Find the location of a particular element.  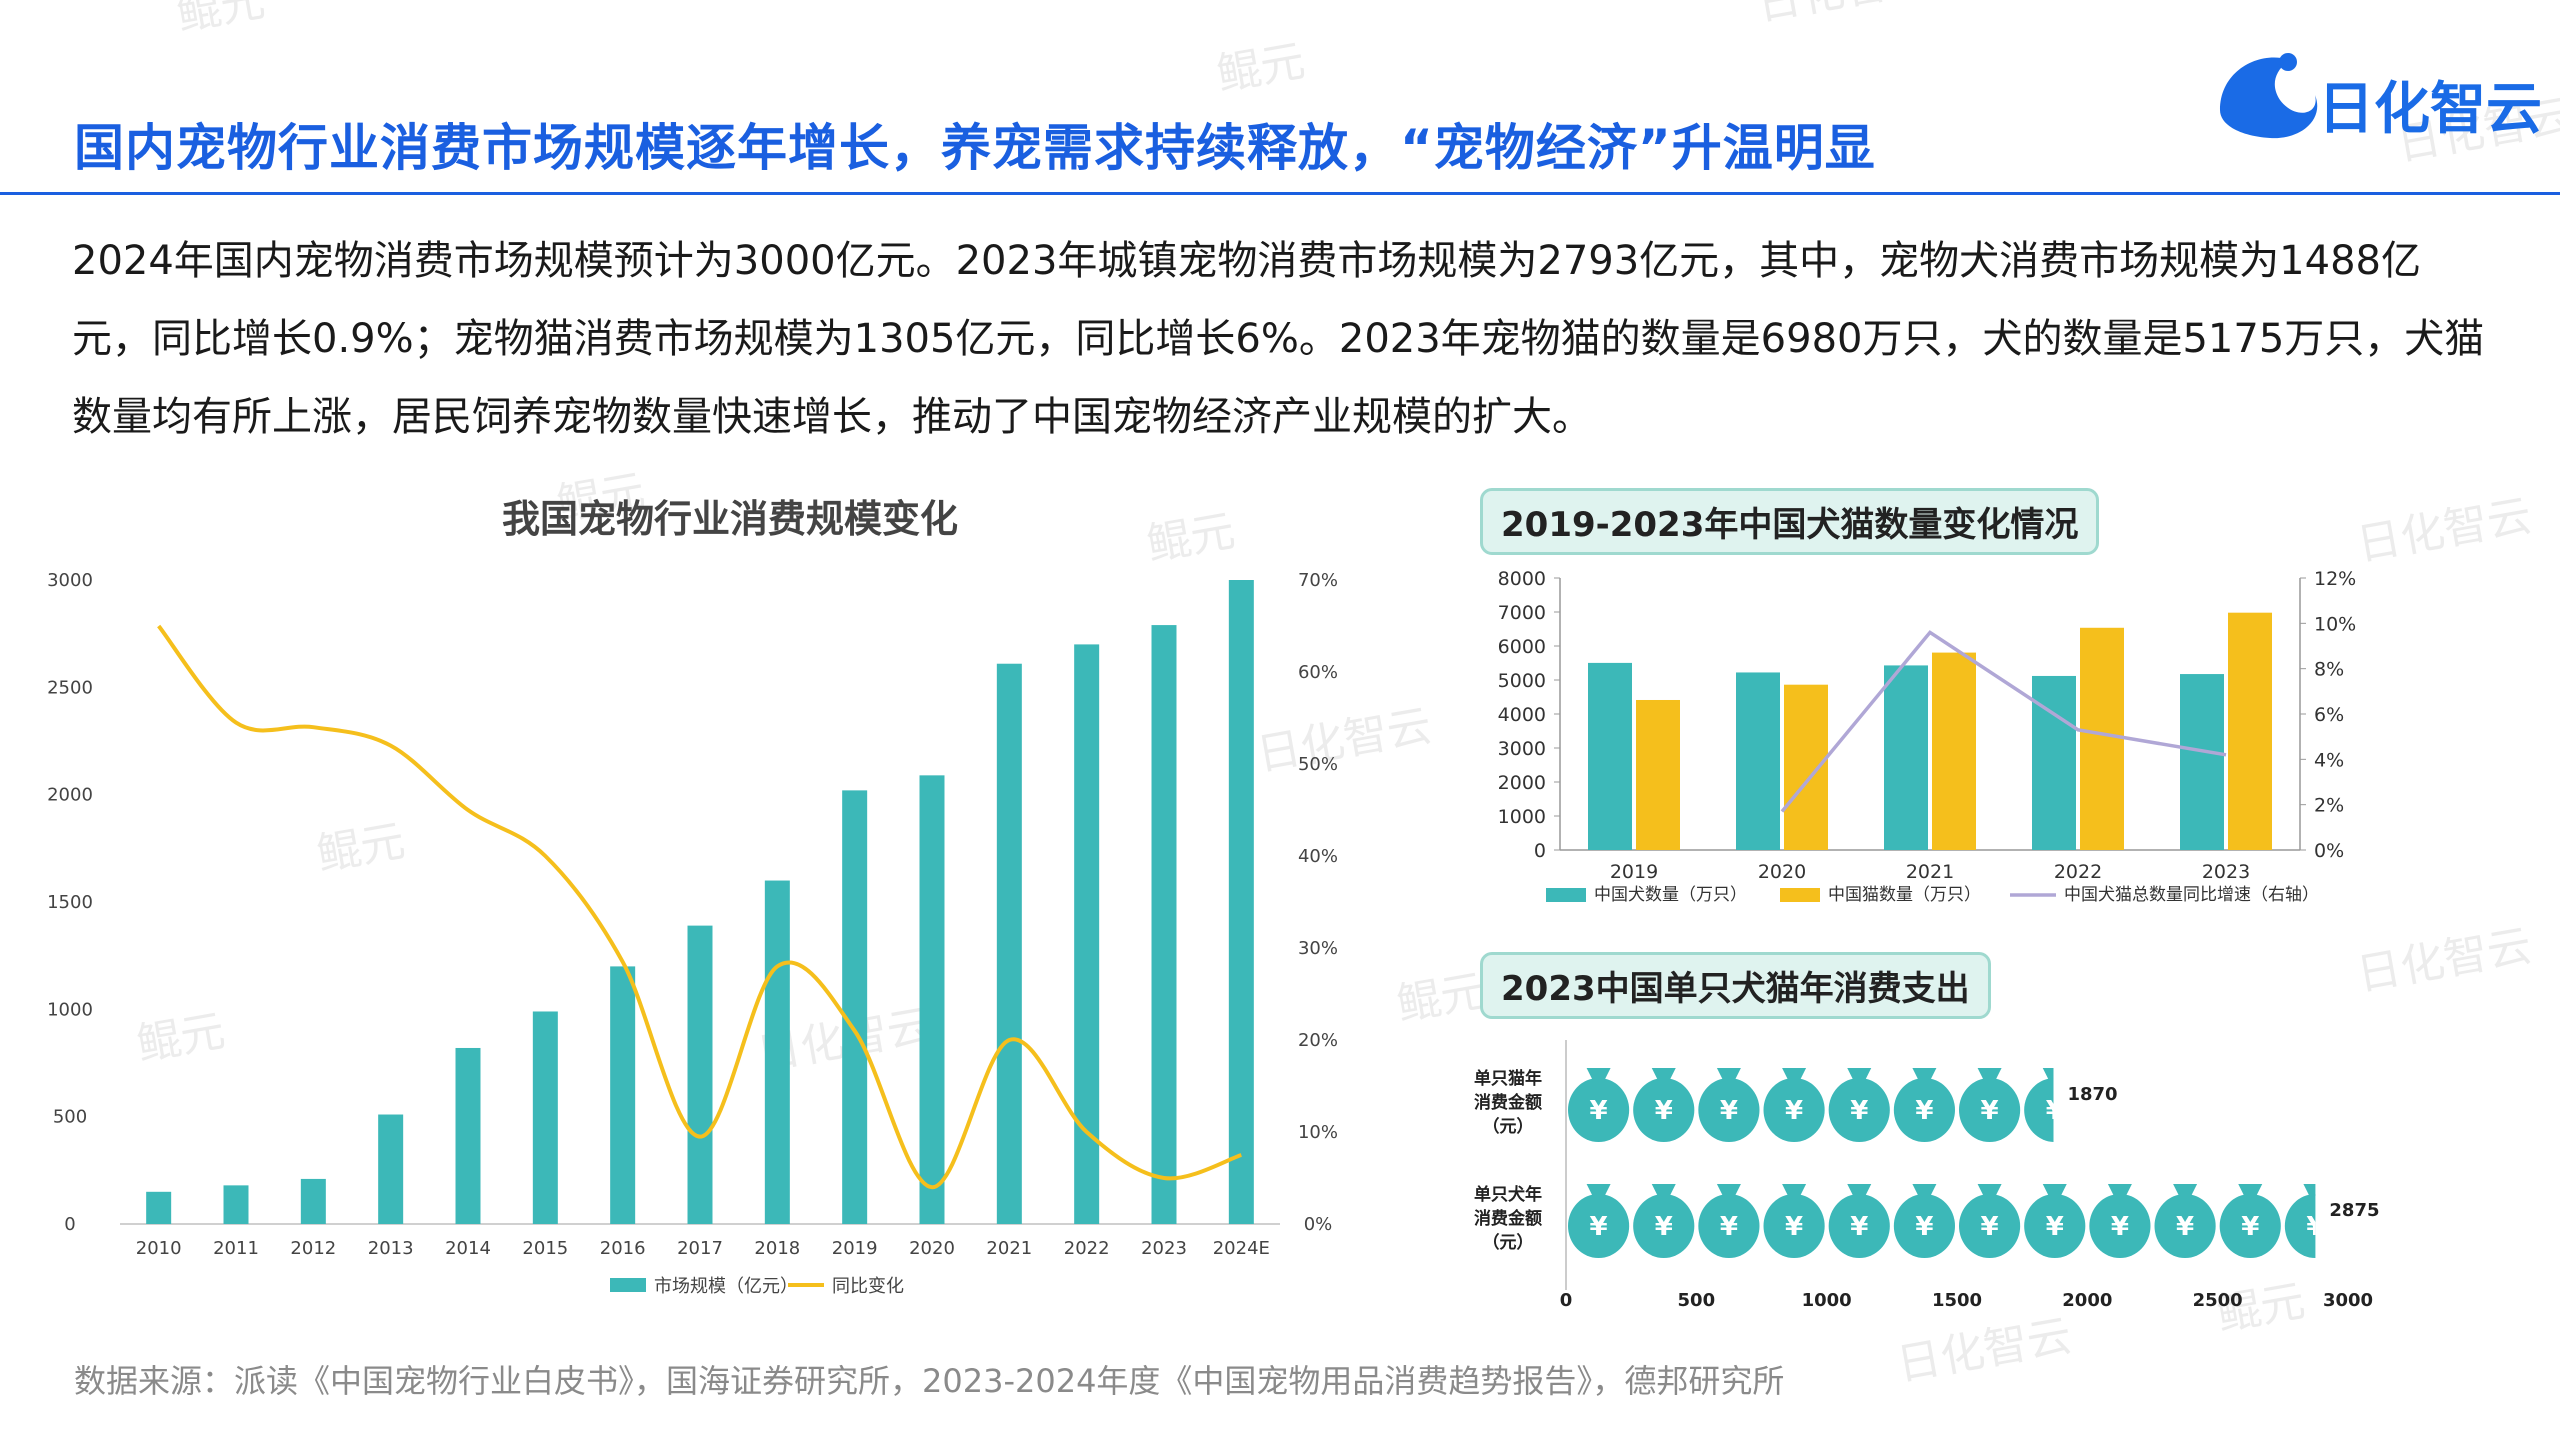

x-tick-label: 2018 is located at coordinates (777, 1248).